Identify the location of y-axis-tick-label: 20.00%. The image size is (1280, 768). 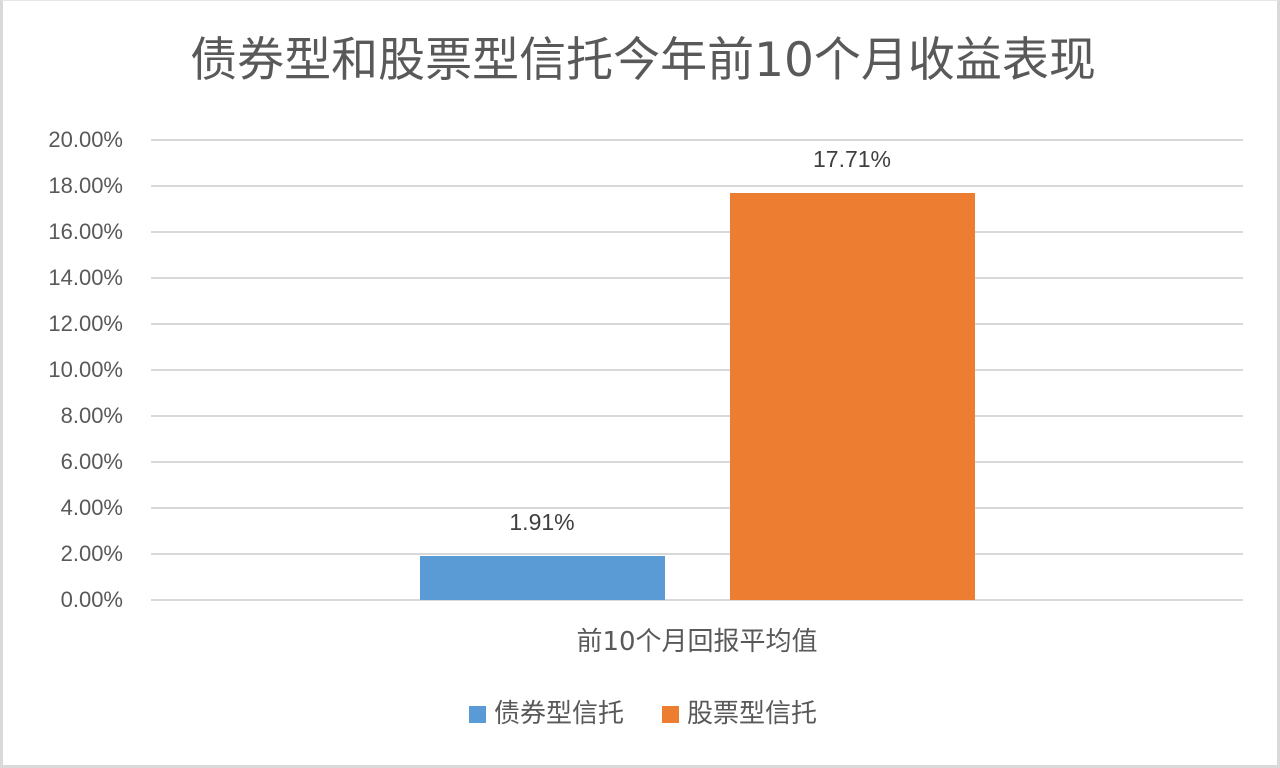
(85, 139).